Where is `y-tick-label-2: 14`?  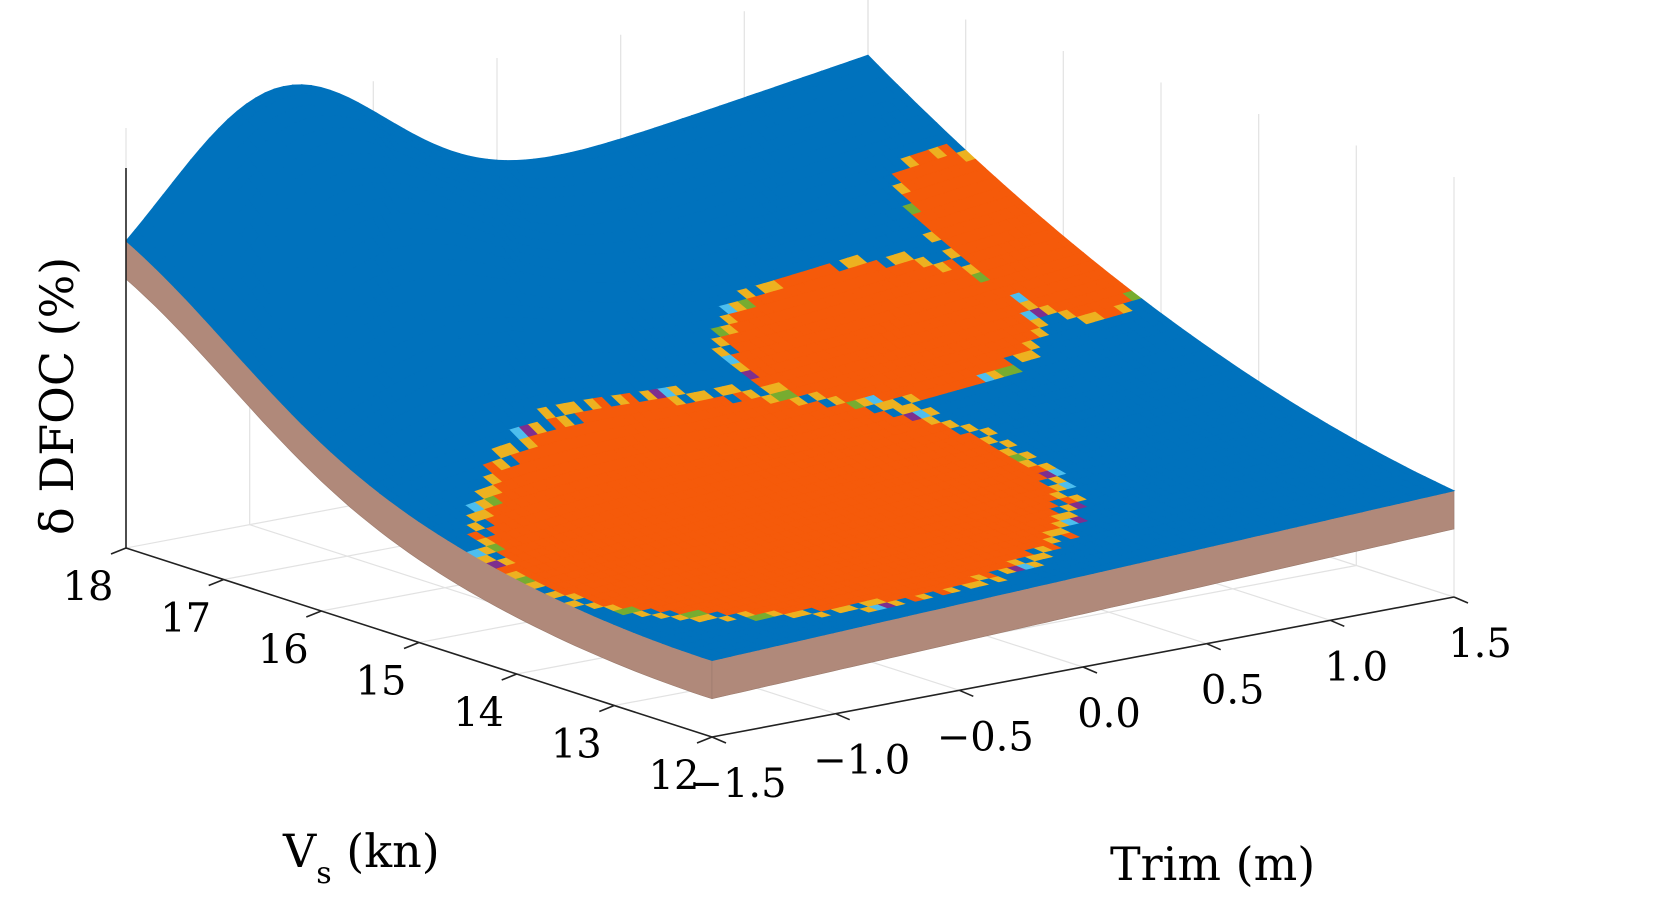 y-tick-label-2: 14 is located at coordinates (478, 713).